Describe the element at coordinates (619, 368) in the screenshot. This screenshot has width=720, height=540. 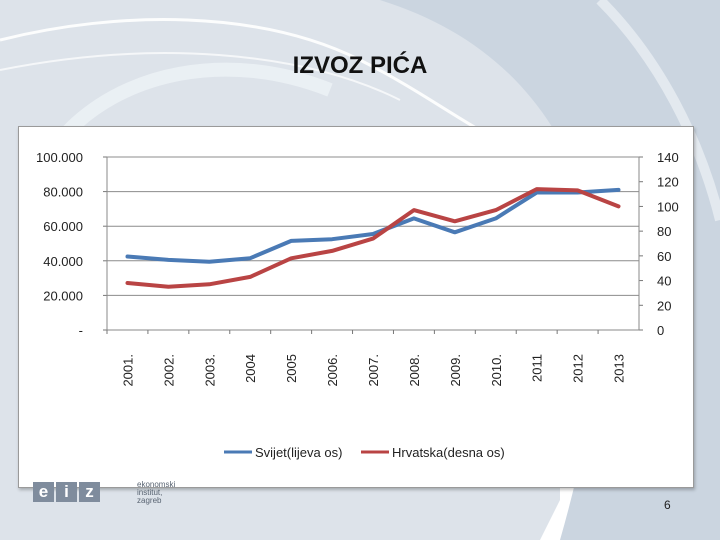
I see `x-tick-label: 2013` at that location.